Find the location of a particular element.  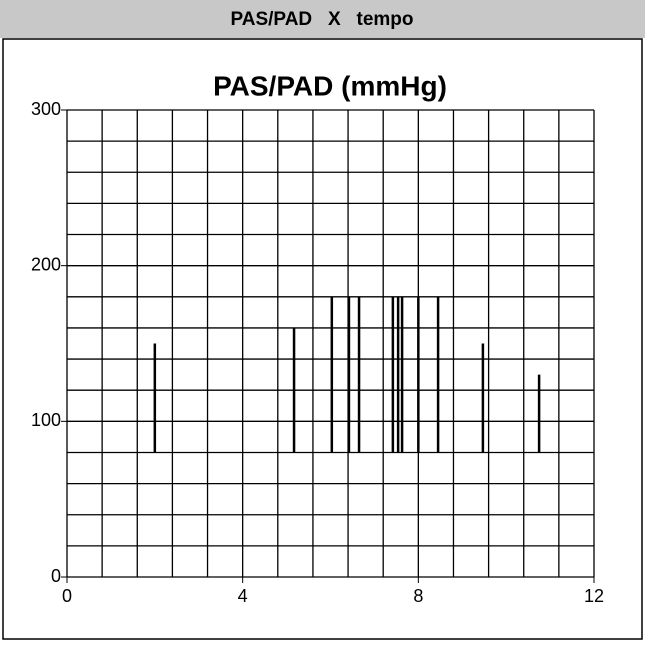

y-tick-label: 0 is located at coordinates (56, 576).